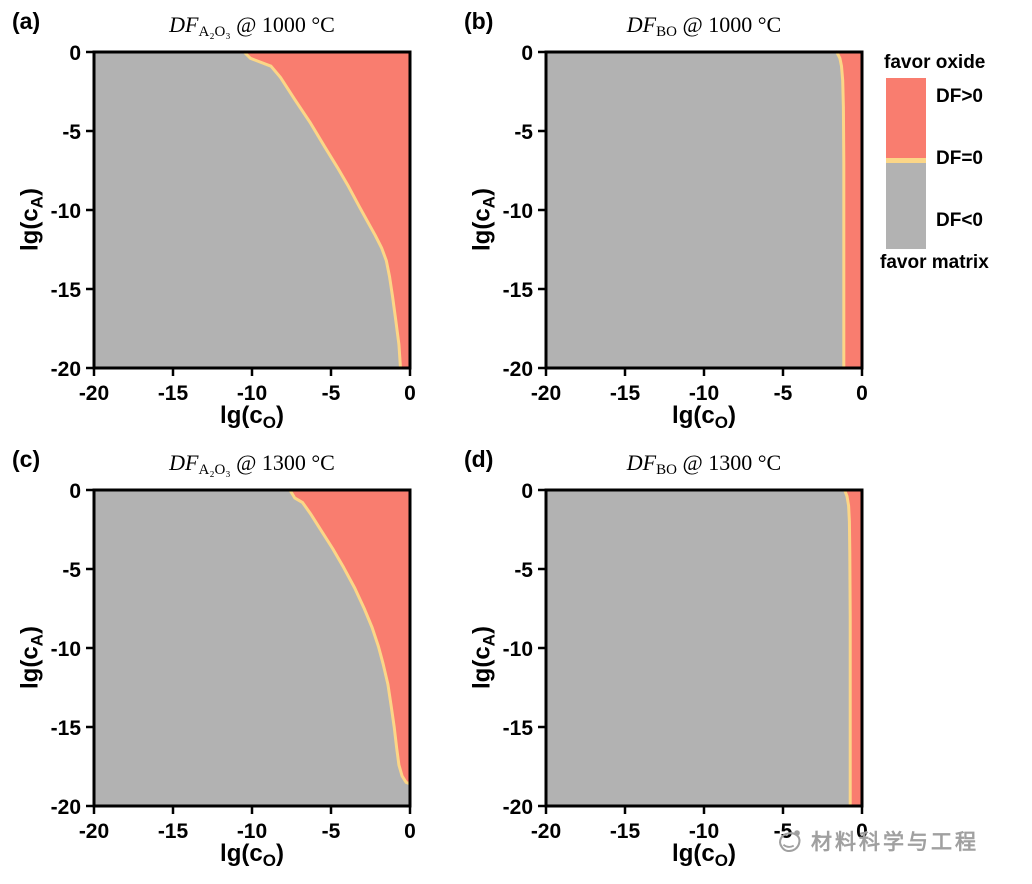 This screenshot has width=1032, height=884. I want to click on panel-label: (c), so click(26, 459).